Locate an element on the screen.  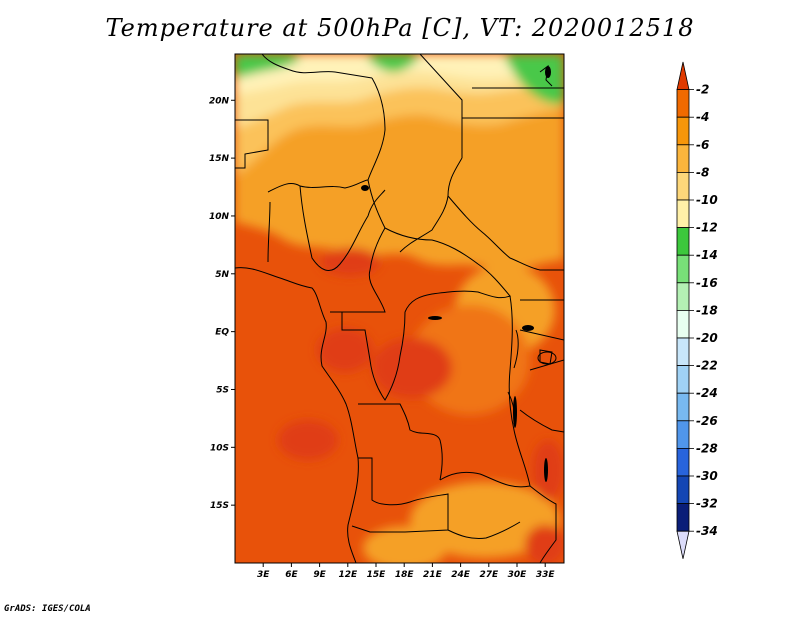
colorbar-top-arrow is located at coordinates (683, 75).